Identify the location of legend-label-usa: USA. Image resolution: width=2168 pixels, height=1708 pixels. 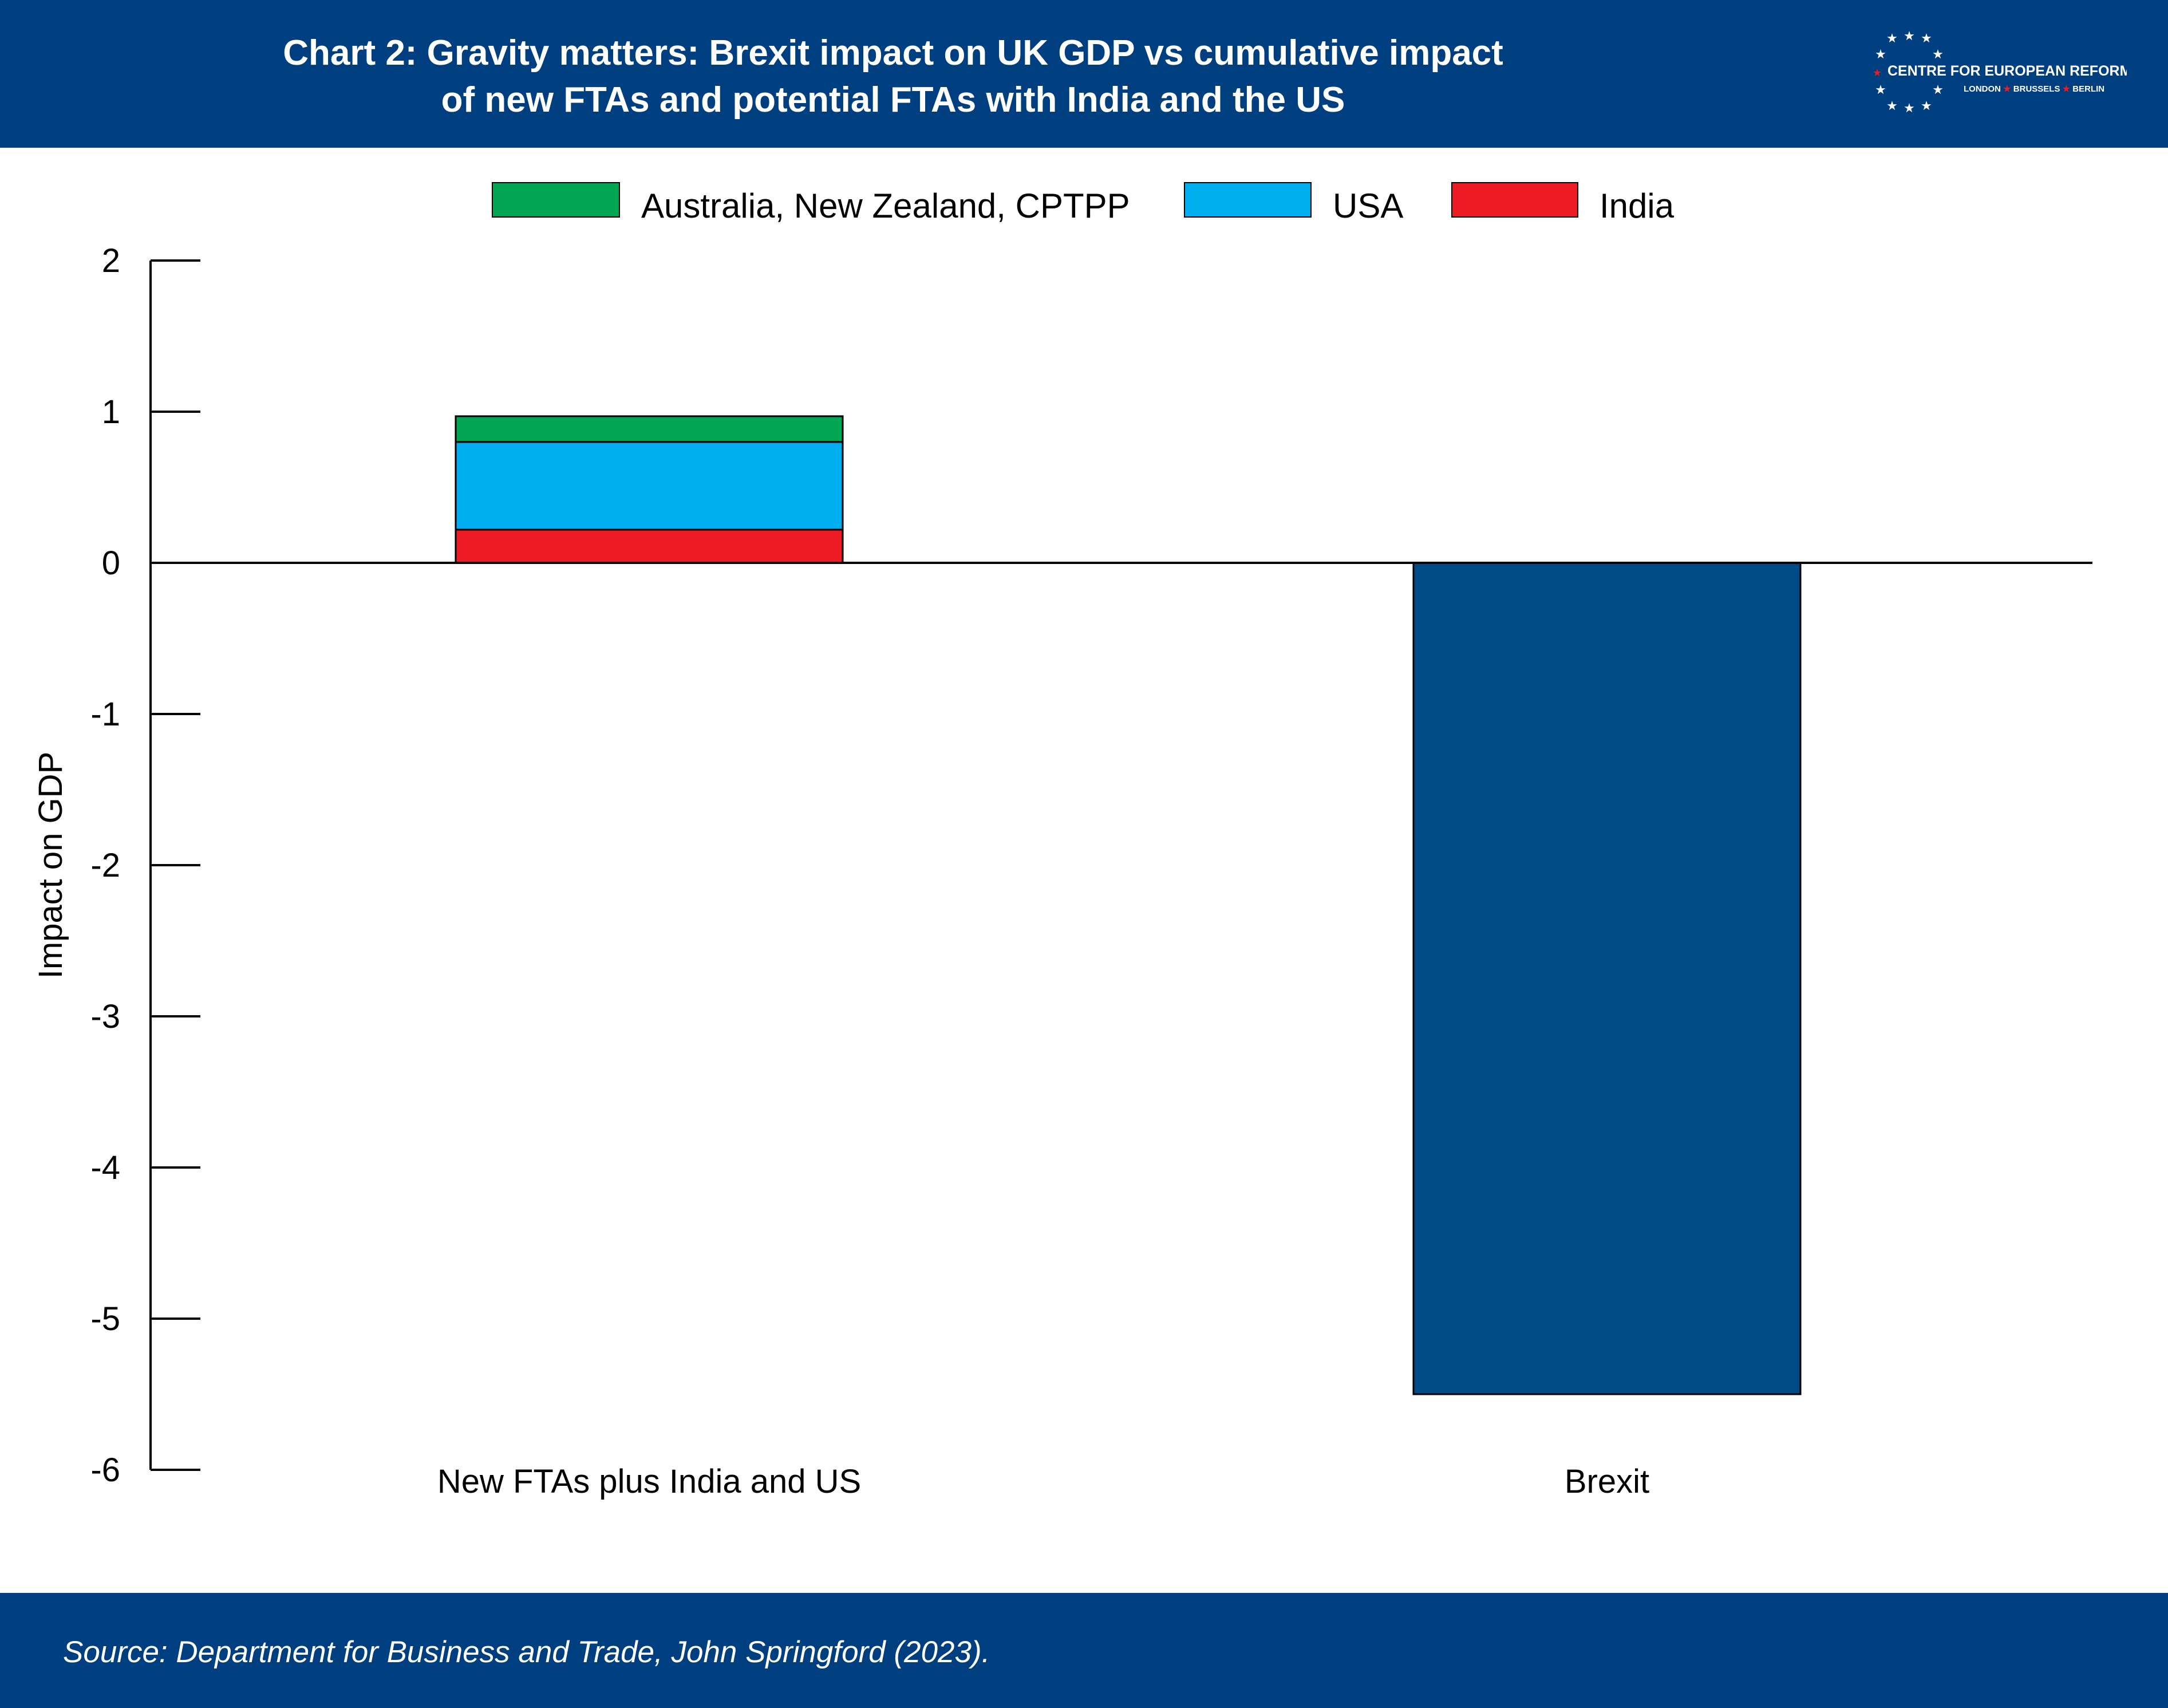
(1368, 206).